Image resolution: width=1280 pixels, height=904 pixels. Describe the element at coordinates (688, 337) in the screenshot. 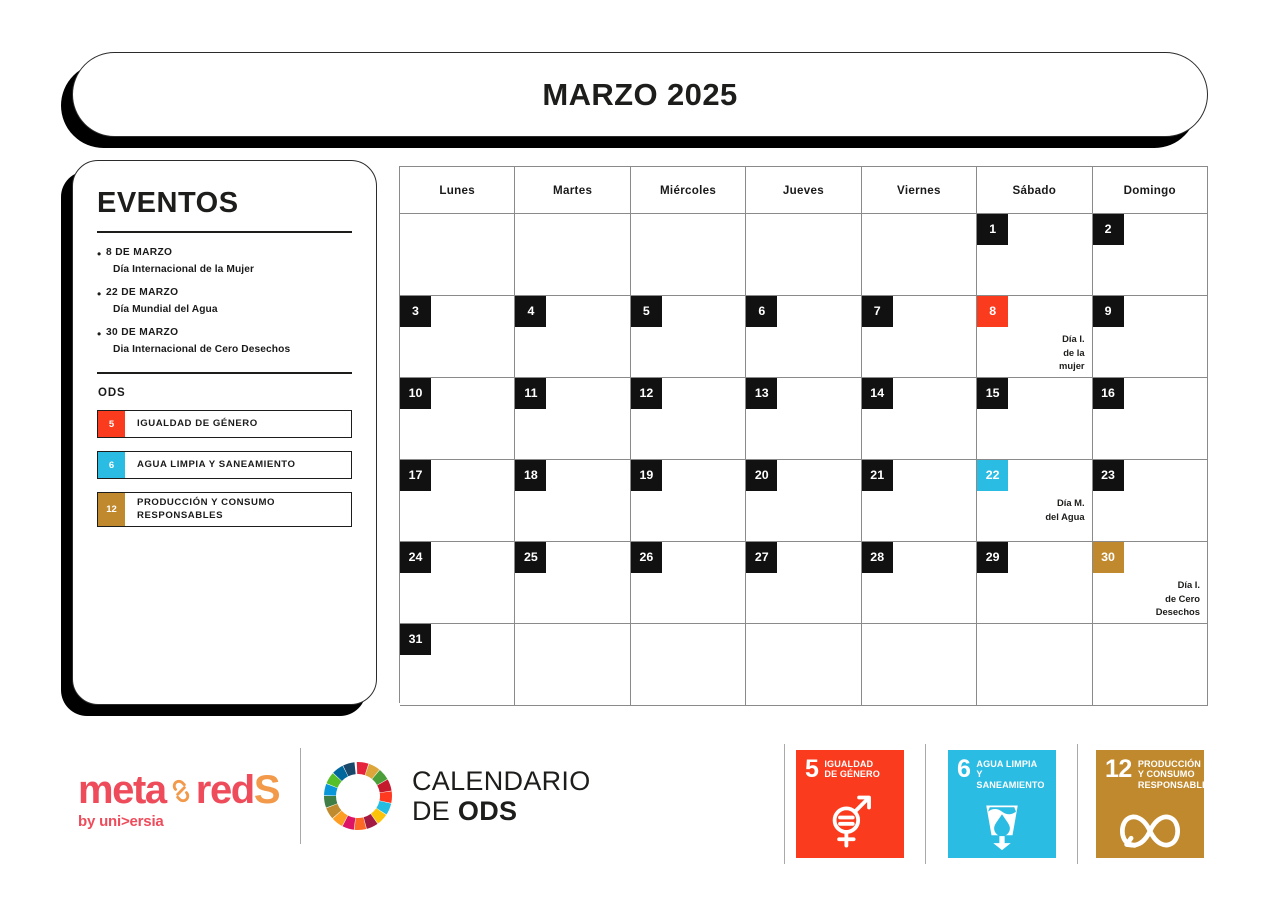

I see `day-cell: 5` at that location.